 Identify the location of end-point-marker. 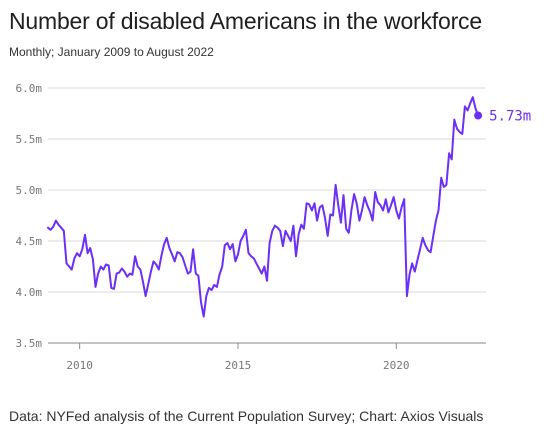
(478, 115).